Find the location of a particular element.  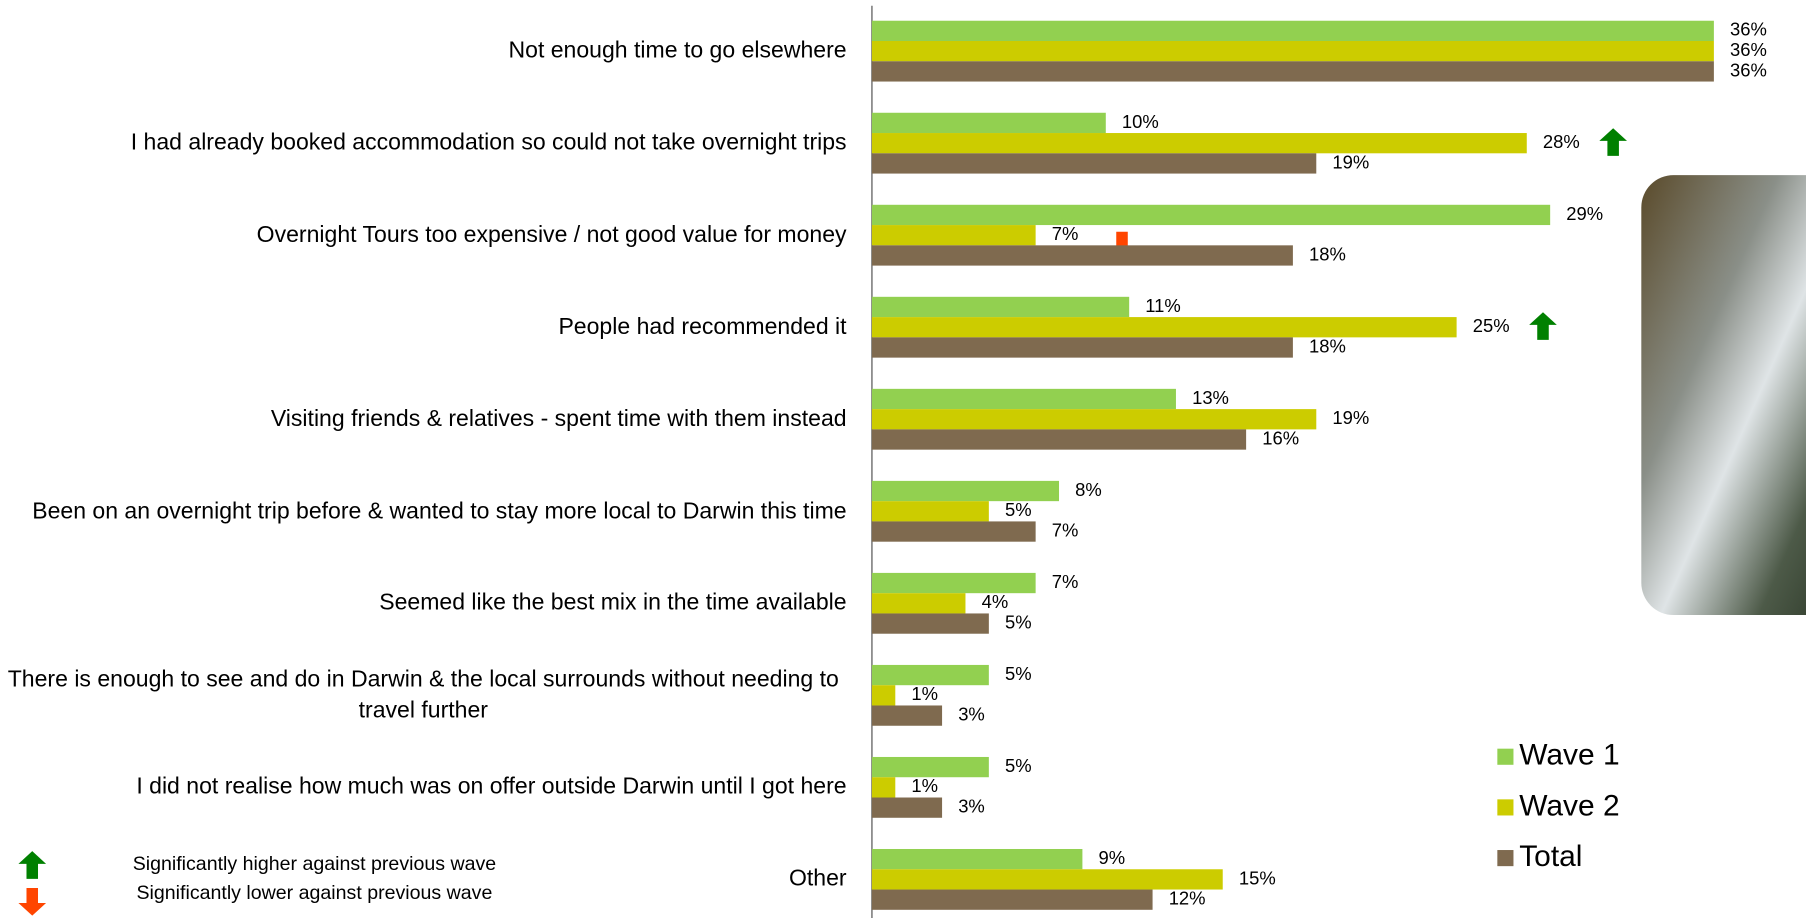

category-label: Other is located at coordinates (817, 879).